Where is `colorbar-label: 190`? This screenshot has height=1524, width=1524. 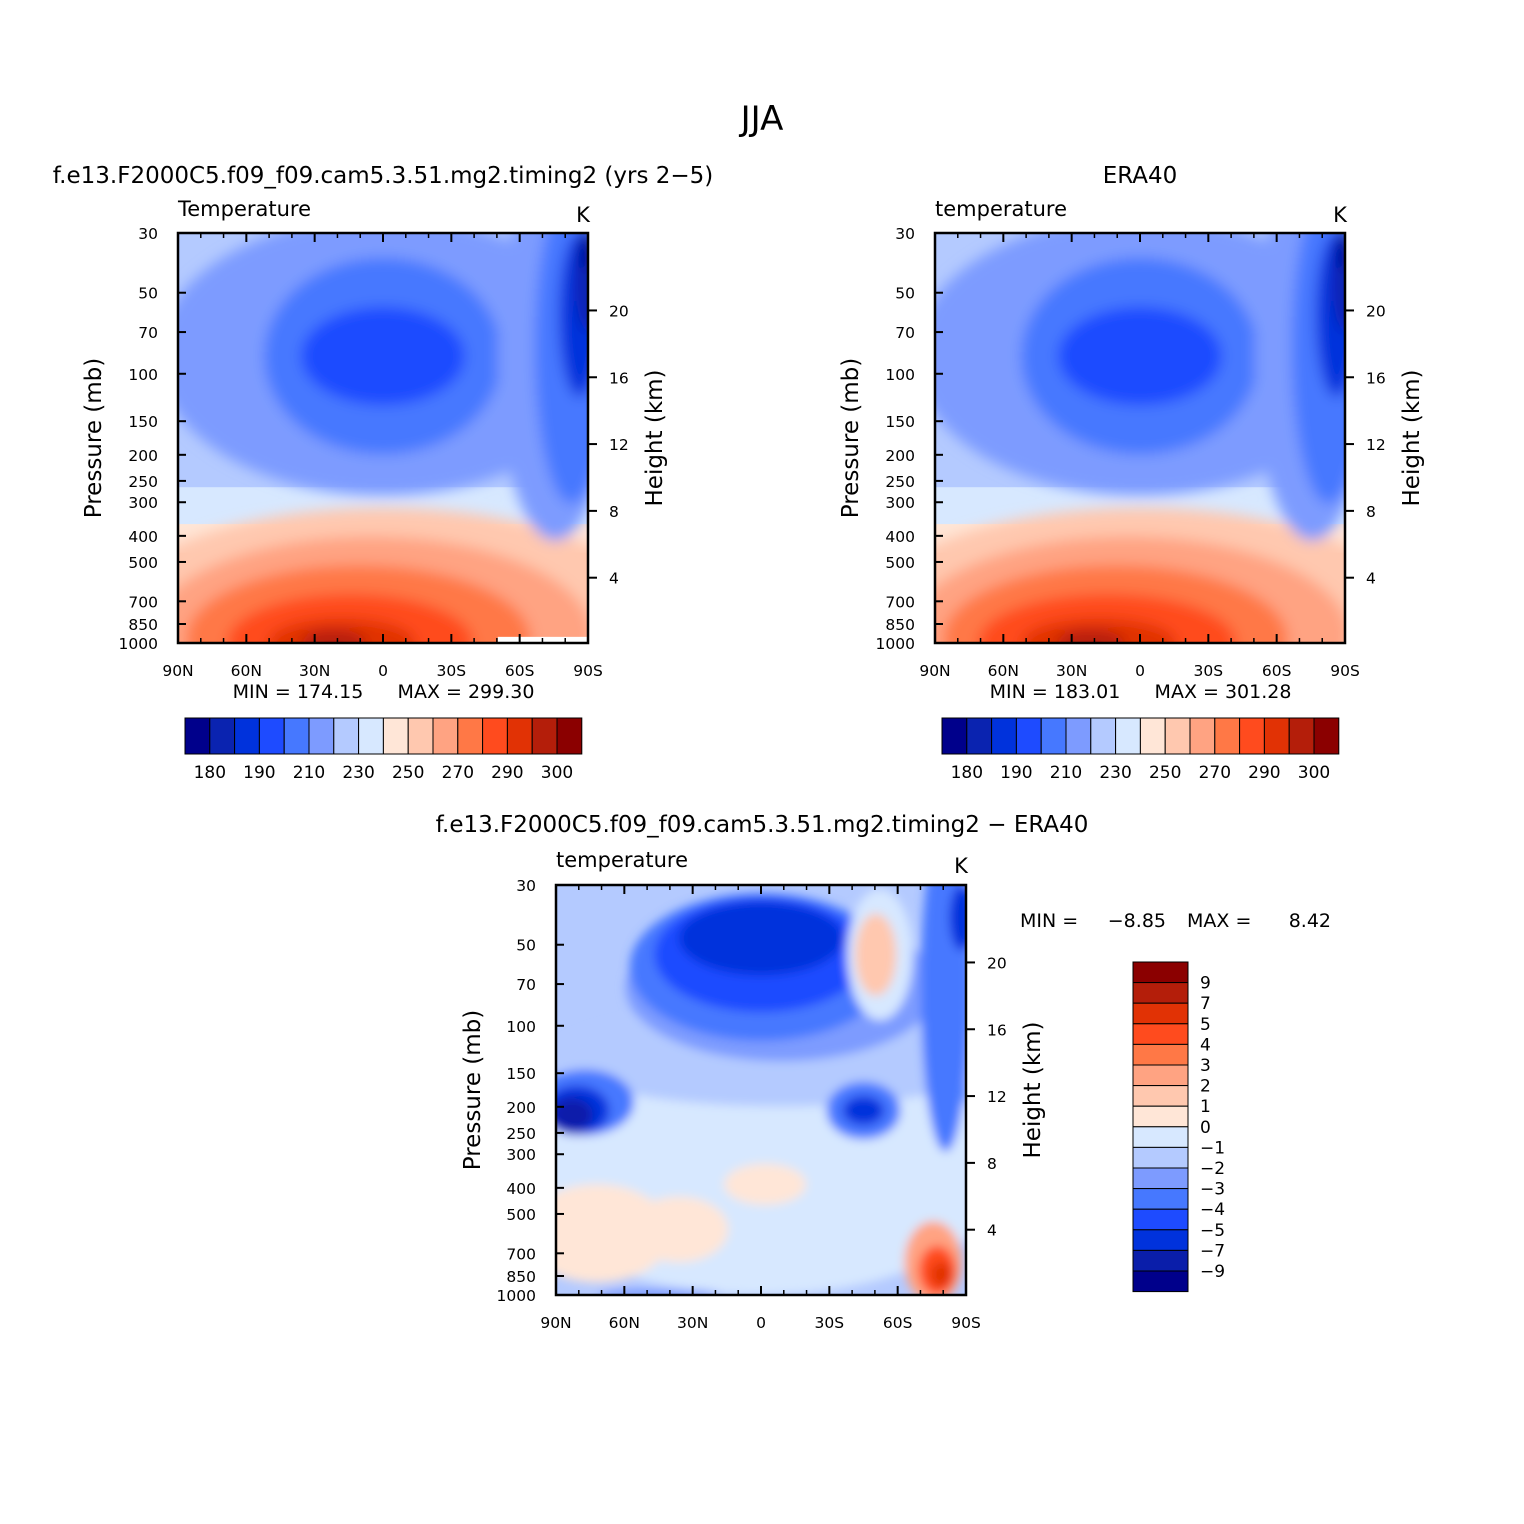
colorbar-label: 190 is located at coordinates (1016, 773).